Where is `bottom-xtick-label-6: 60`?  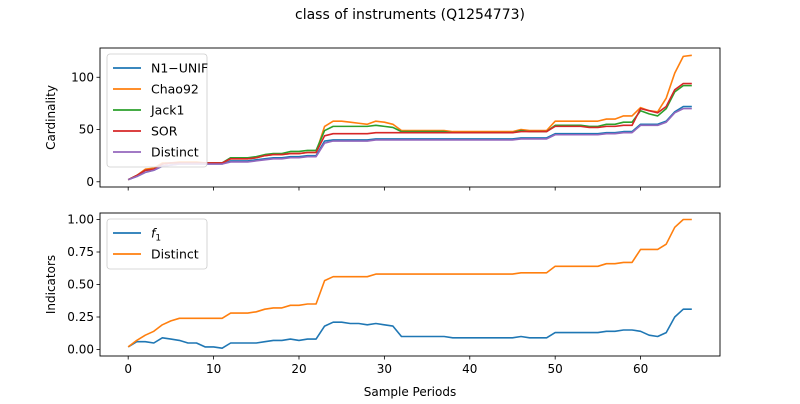 bottom-xtick-label-6: 60 is located at coordinates (640, 369).